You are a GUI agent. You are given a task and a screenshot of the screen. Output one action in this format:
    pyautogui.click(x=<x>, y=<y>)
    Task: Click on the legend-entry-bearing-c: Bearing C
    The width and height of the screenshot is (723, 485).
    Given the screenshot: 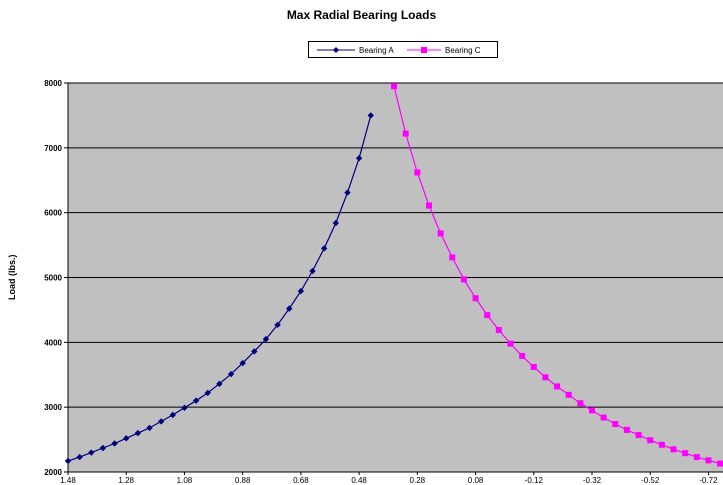 What is the action you would take?
    pyautogui.click(x=444, y=50)
    